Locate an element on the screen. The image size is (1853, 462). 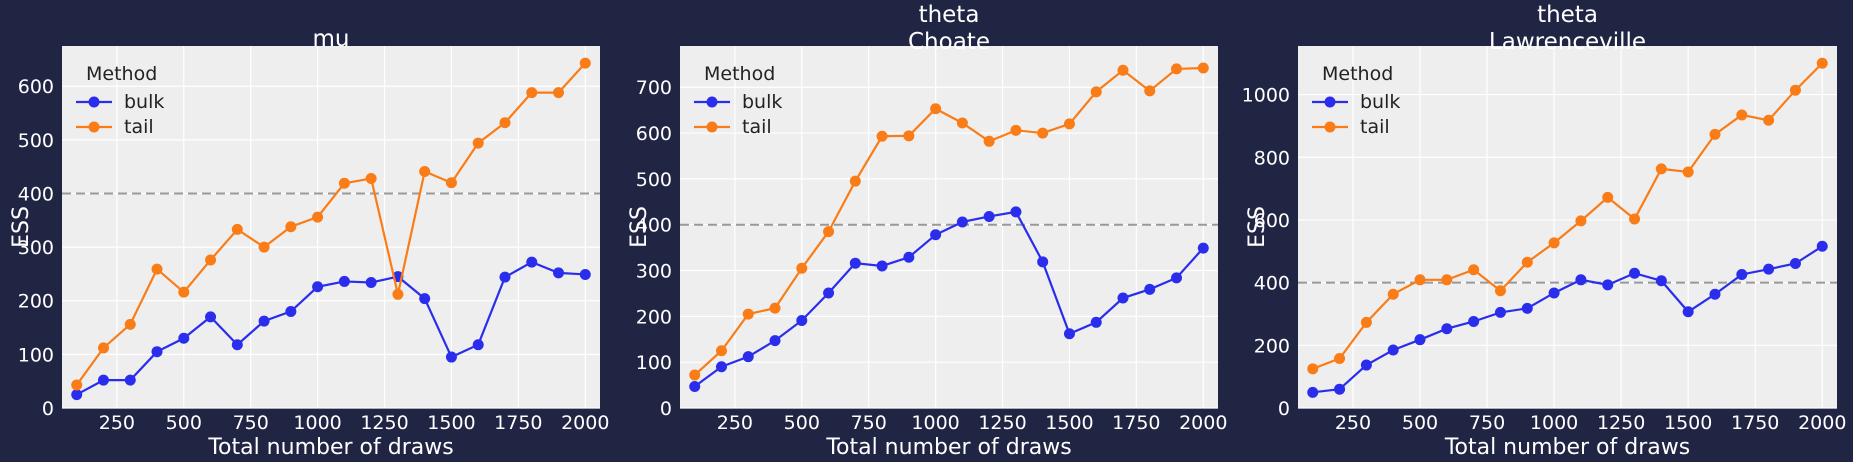
chart-title: mu is located at coordinates (331, 39).